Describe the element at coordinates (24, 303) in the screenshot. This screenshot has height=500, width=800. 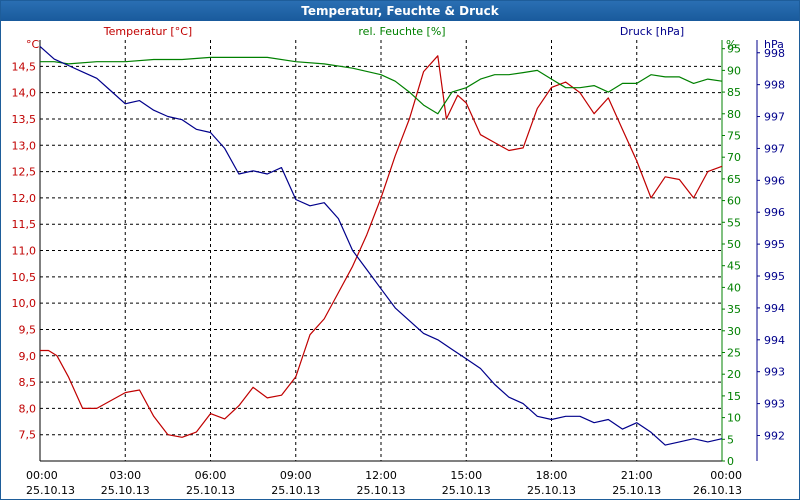
I see `temperature-tick-label: 10,0` at that location.